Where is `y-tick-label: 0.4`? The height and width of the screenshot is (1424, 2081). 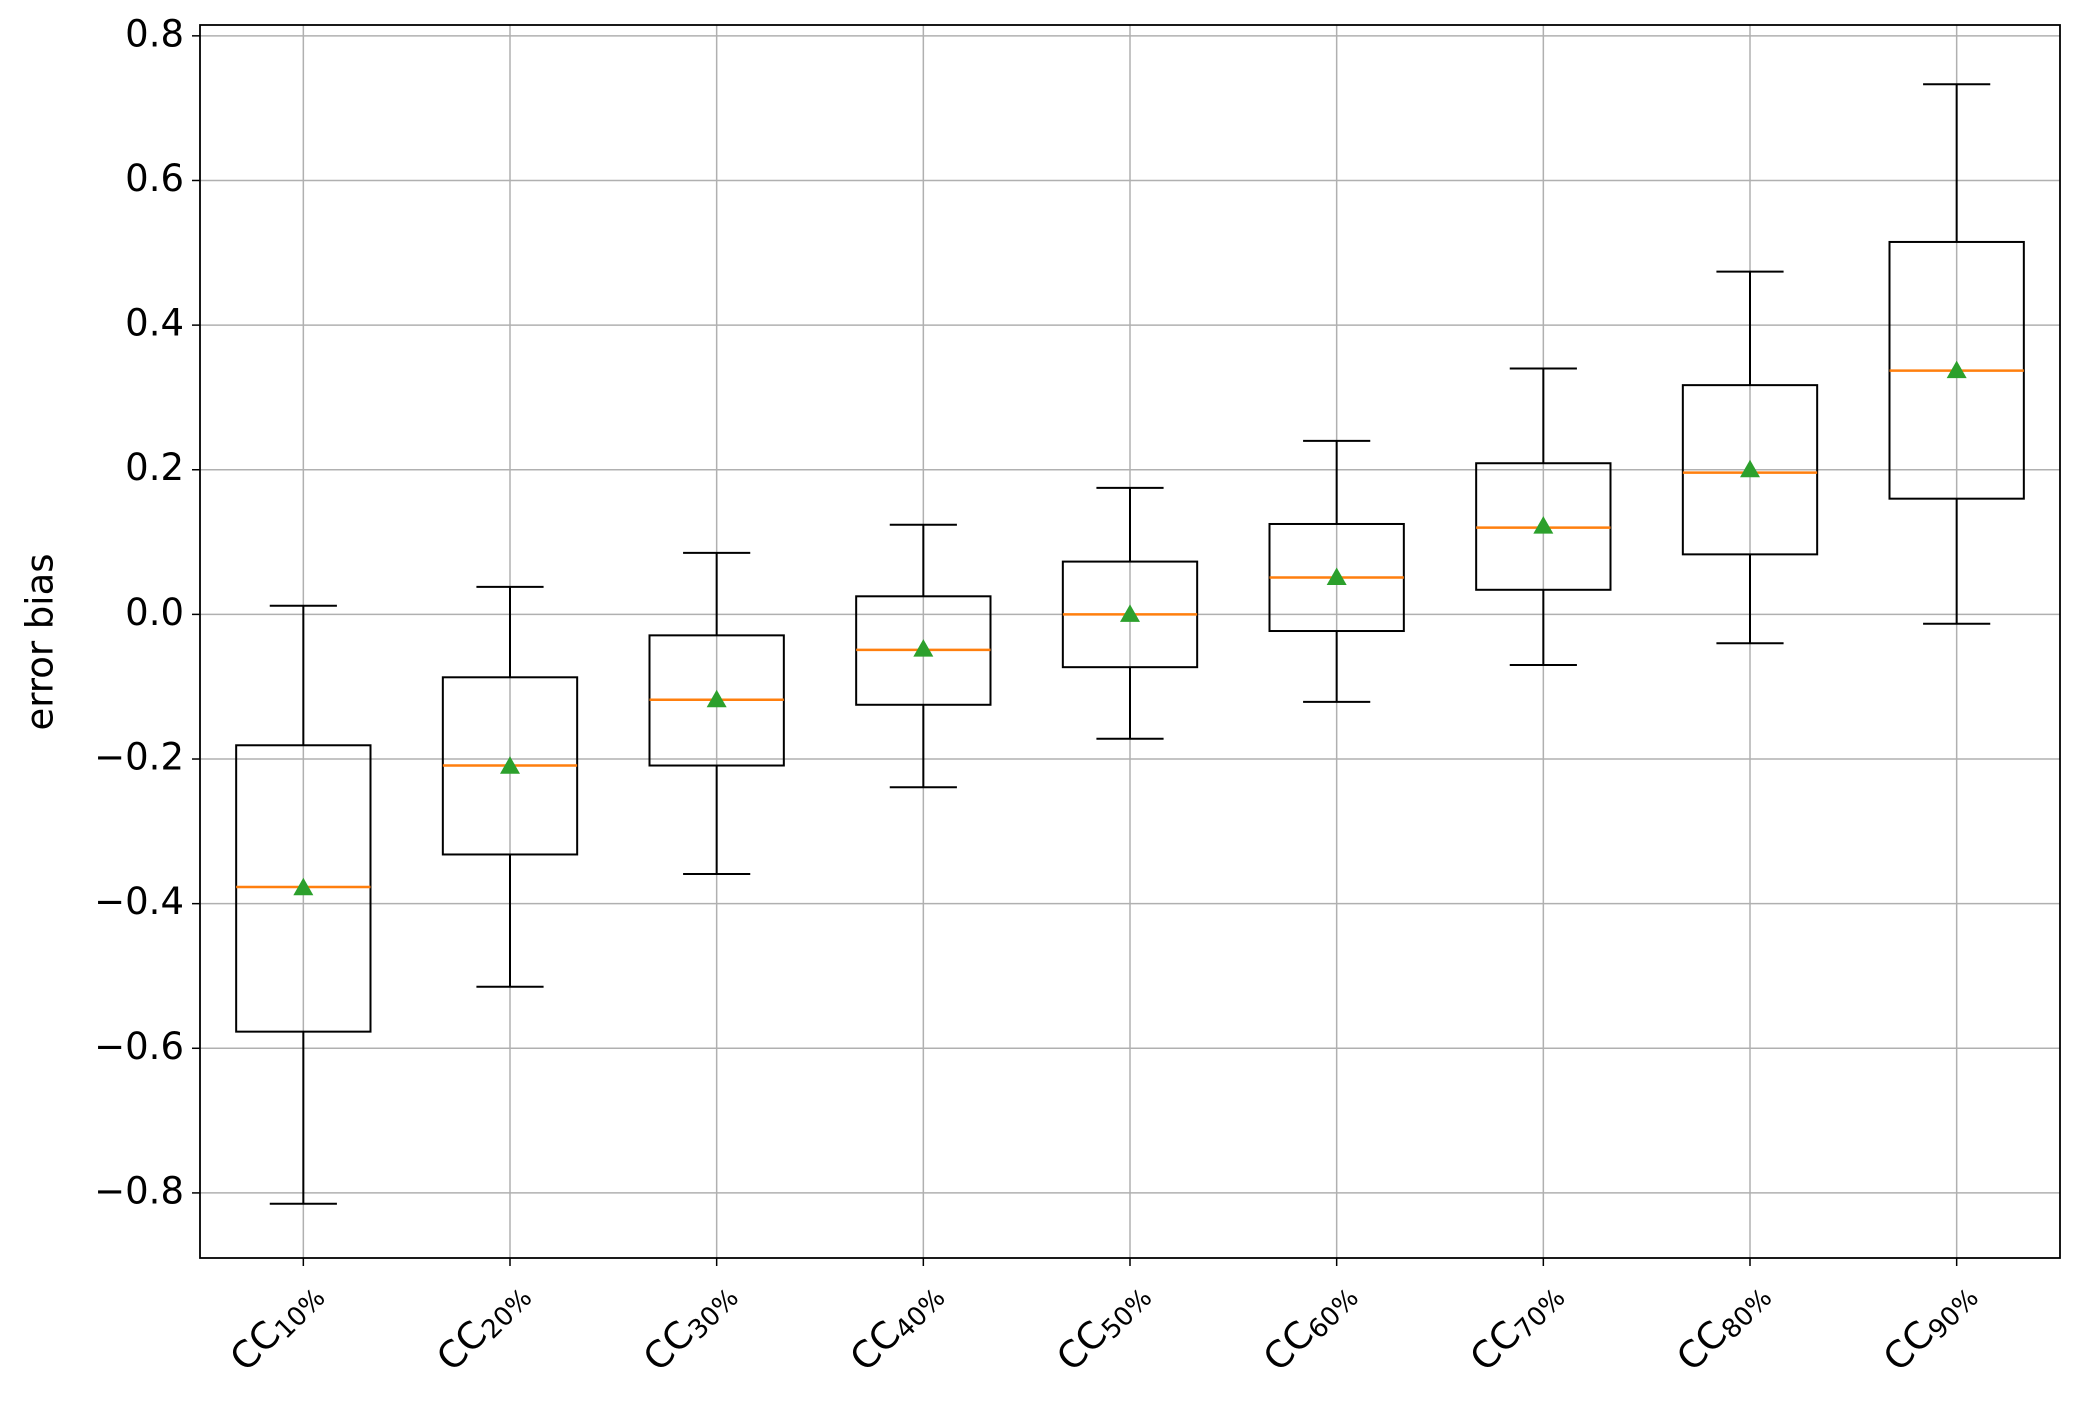
y-tick-label: 0.4 is located at coordinates (154, 323).